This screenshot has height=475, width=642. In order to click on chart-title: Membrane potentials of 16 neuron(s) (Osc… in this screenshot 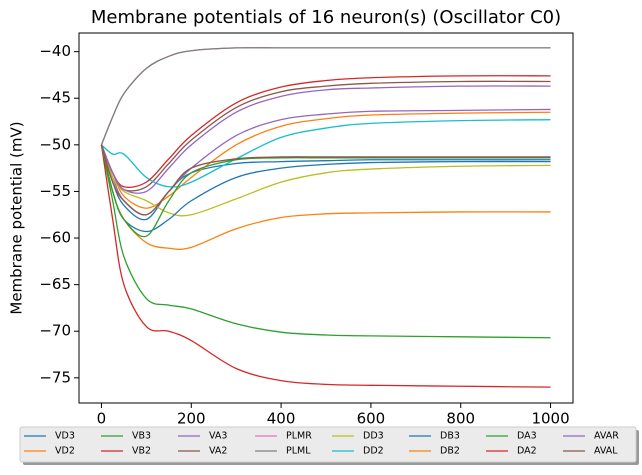, I will do `click(326, 17)`.